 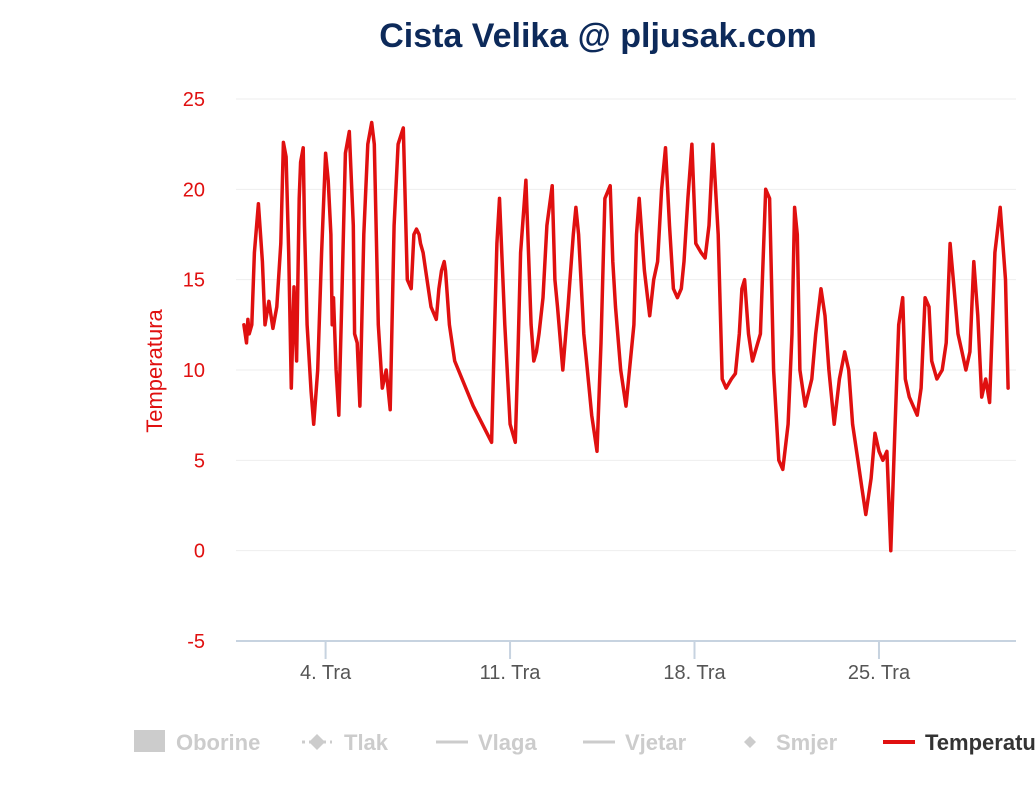 I want to click on y-tick-label: 0, so click(x=199, y=552).